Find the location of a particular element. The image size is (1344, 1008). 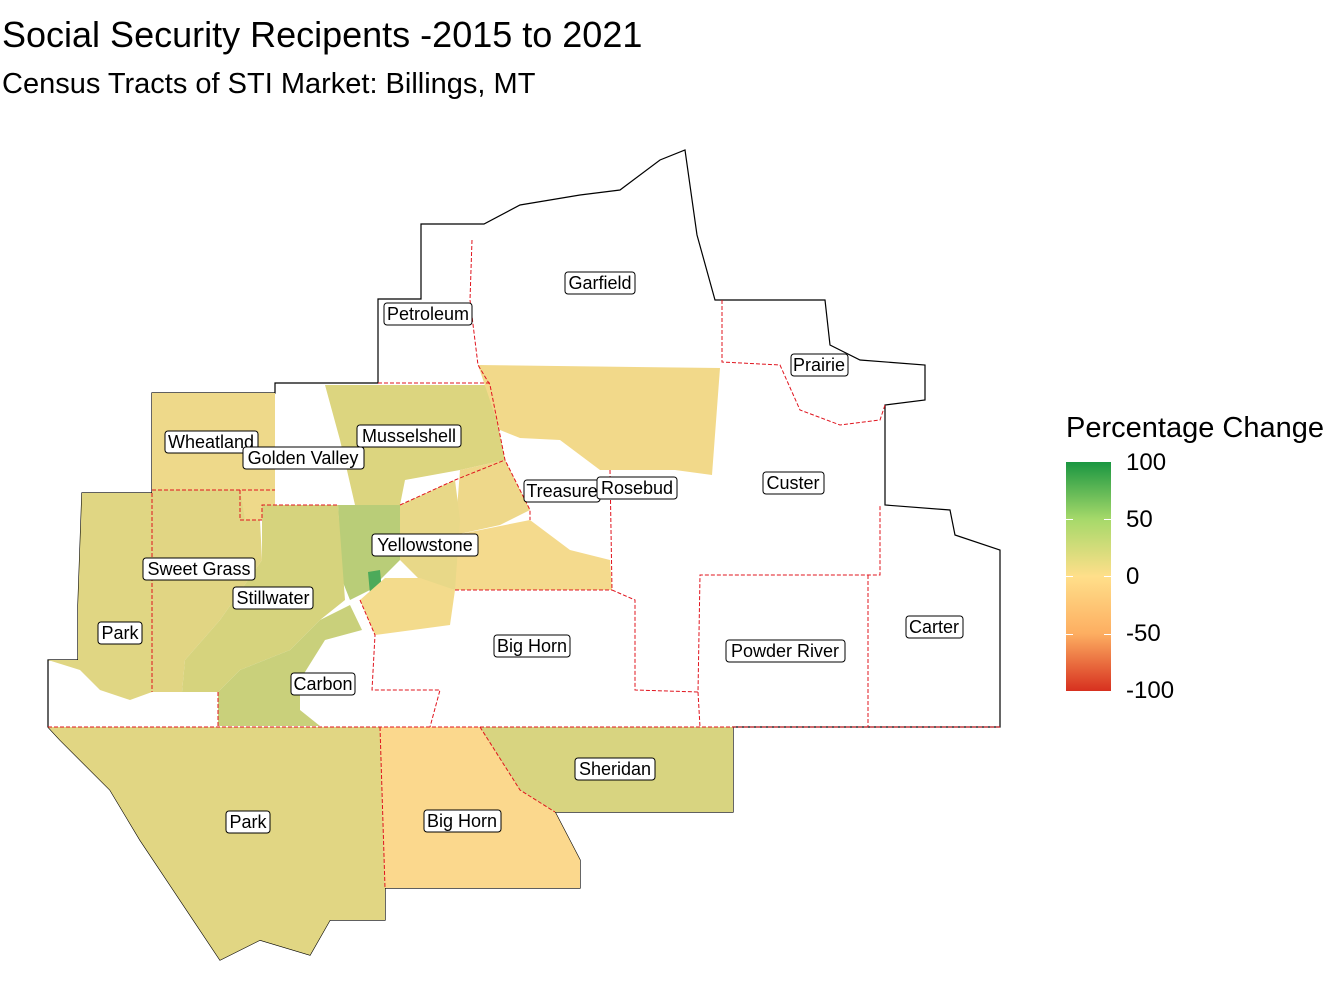

tract-big-horn-wy is located at coordinates (480, 807).